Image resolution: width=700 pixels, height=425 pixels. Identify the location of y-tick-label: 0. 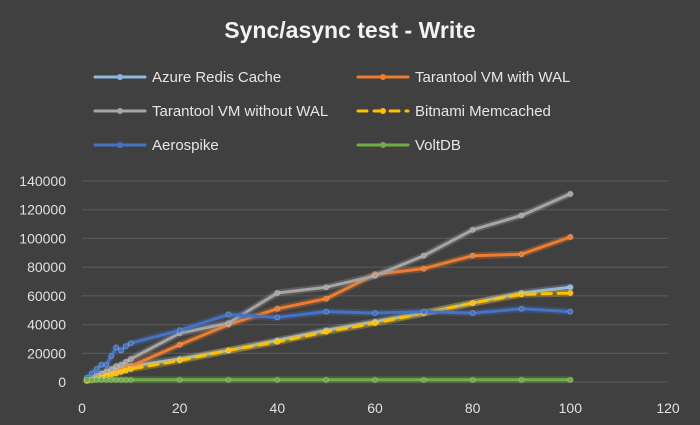
(62, 382).